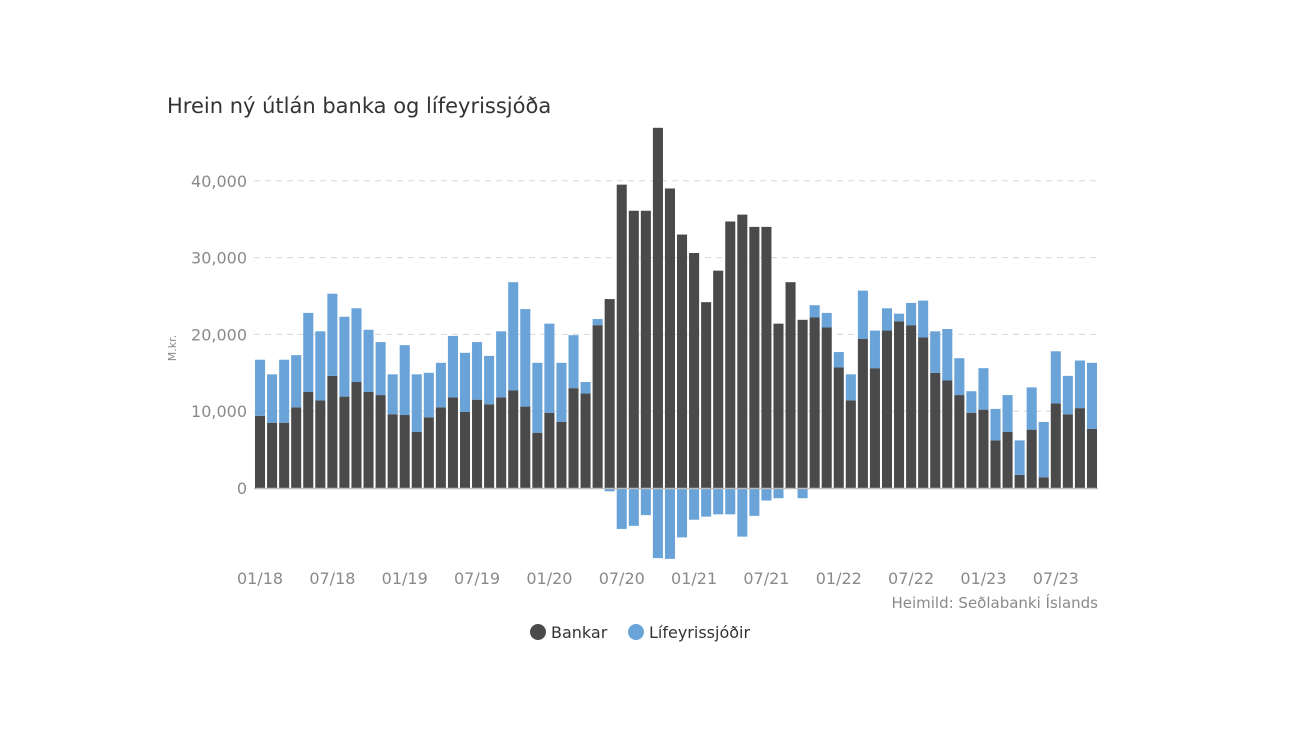 This screenshot has height=734, width=1304. Describe the element at coordinates (699, 632) in the screenshot. I see `legend-label-lifeyrissjodir: Lífeyrissjóðir` at that location.